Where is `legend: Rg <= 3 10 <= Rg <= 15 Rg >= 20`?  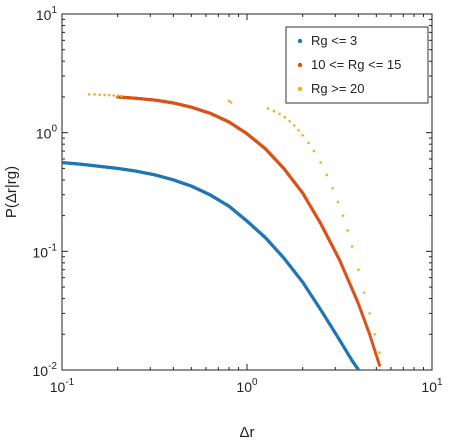
legend: Rg <= 3 10 <= Rg <= 15 Rg >= 20 is located at coordinates (357, 65).